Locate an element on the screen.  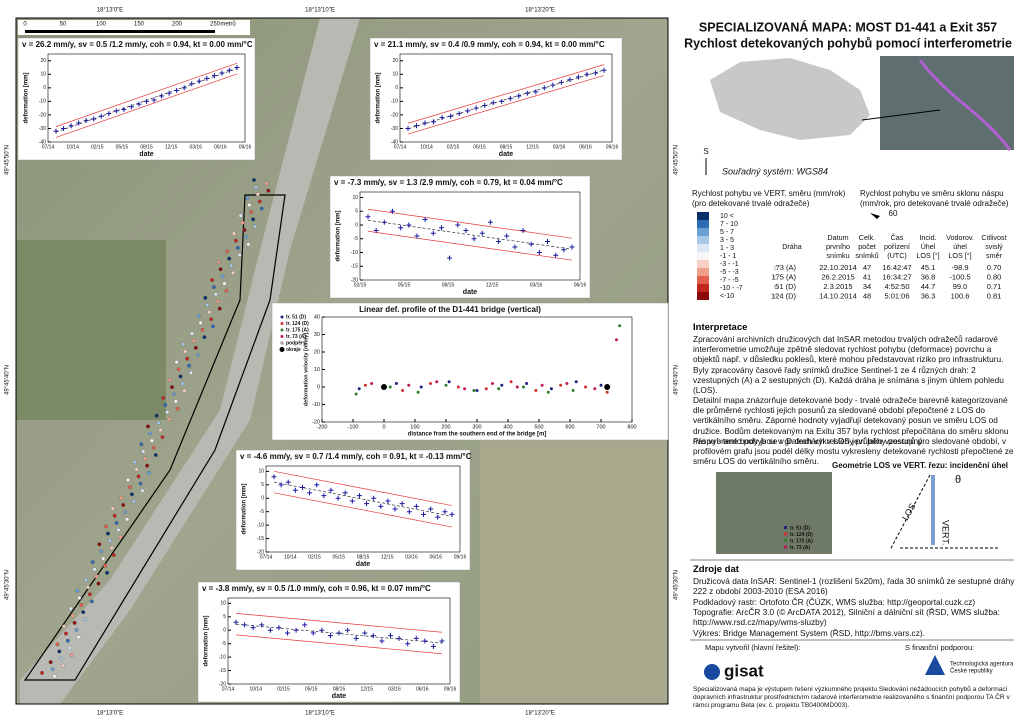
x-tick-label: 600 is located at coordinates (569, 427).